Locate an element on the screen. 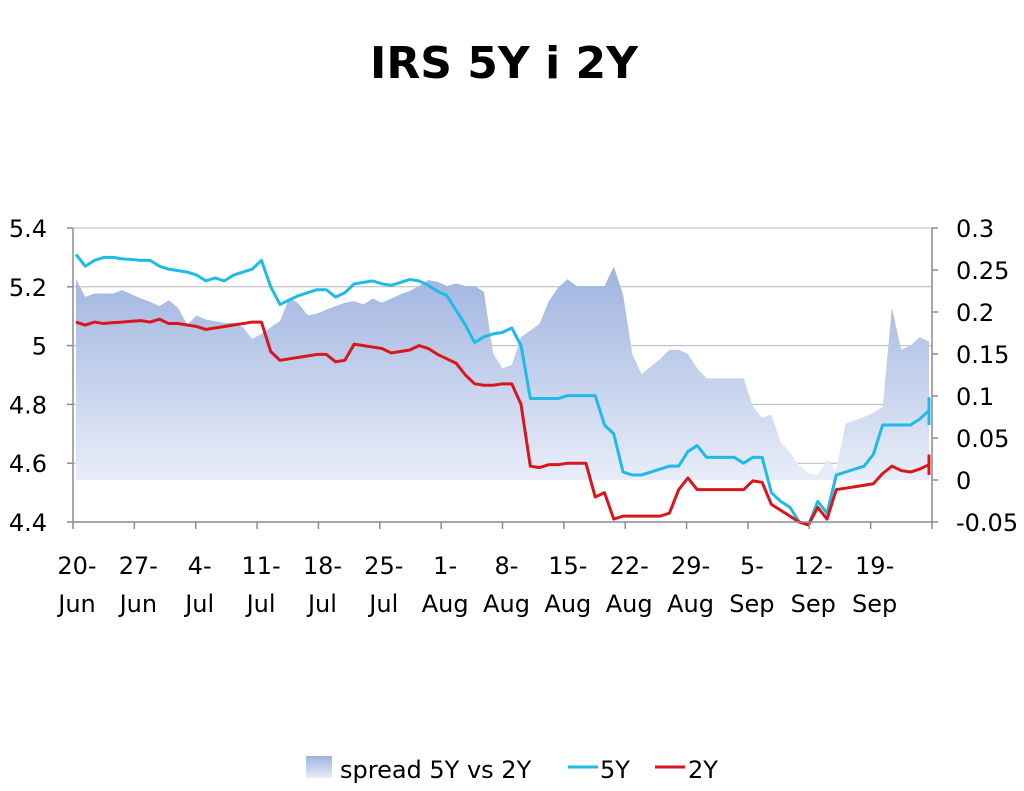 The height and width of the screenshot is (791, 1024). x-tick-label-day: 5- is located at coordinates (752, 566).